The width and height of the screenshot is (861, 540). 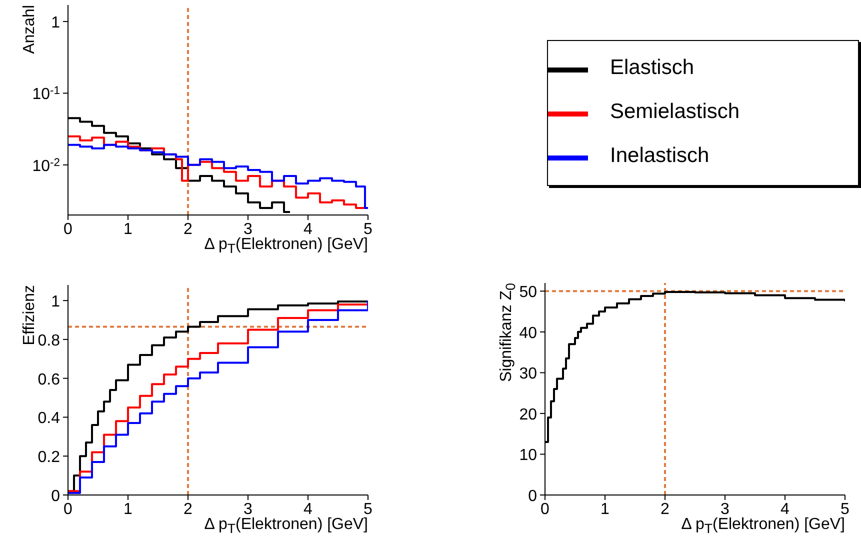 I want to click on y-tick-label: 20, so click(x=528, y=415).